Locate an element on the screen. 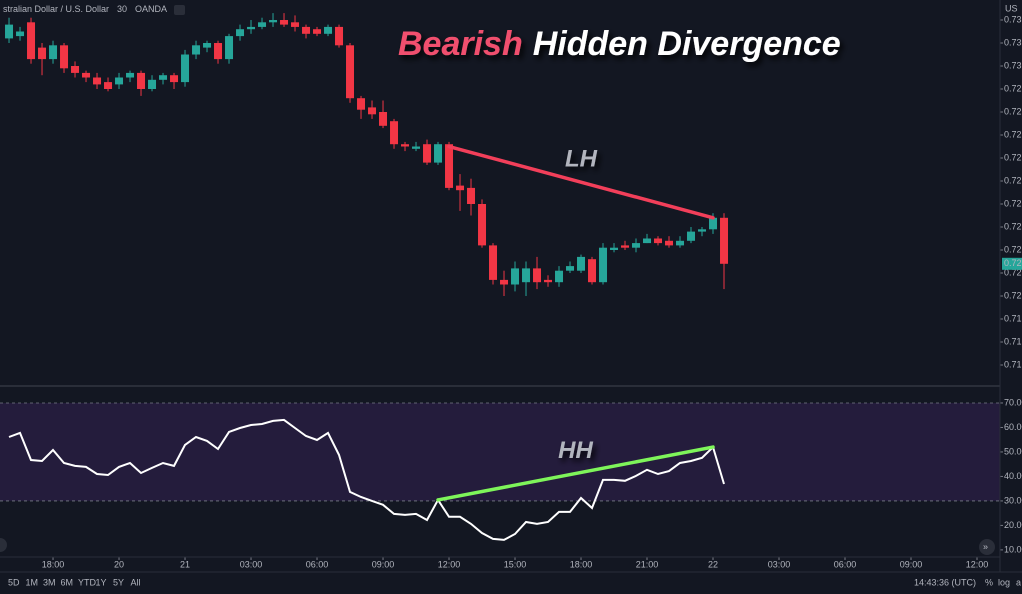 Image resolution: width=1022 pixels, height=594 pixels. clock: 14:43:36 (UTC) is located at coordinates (945, 582).